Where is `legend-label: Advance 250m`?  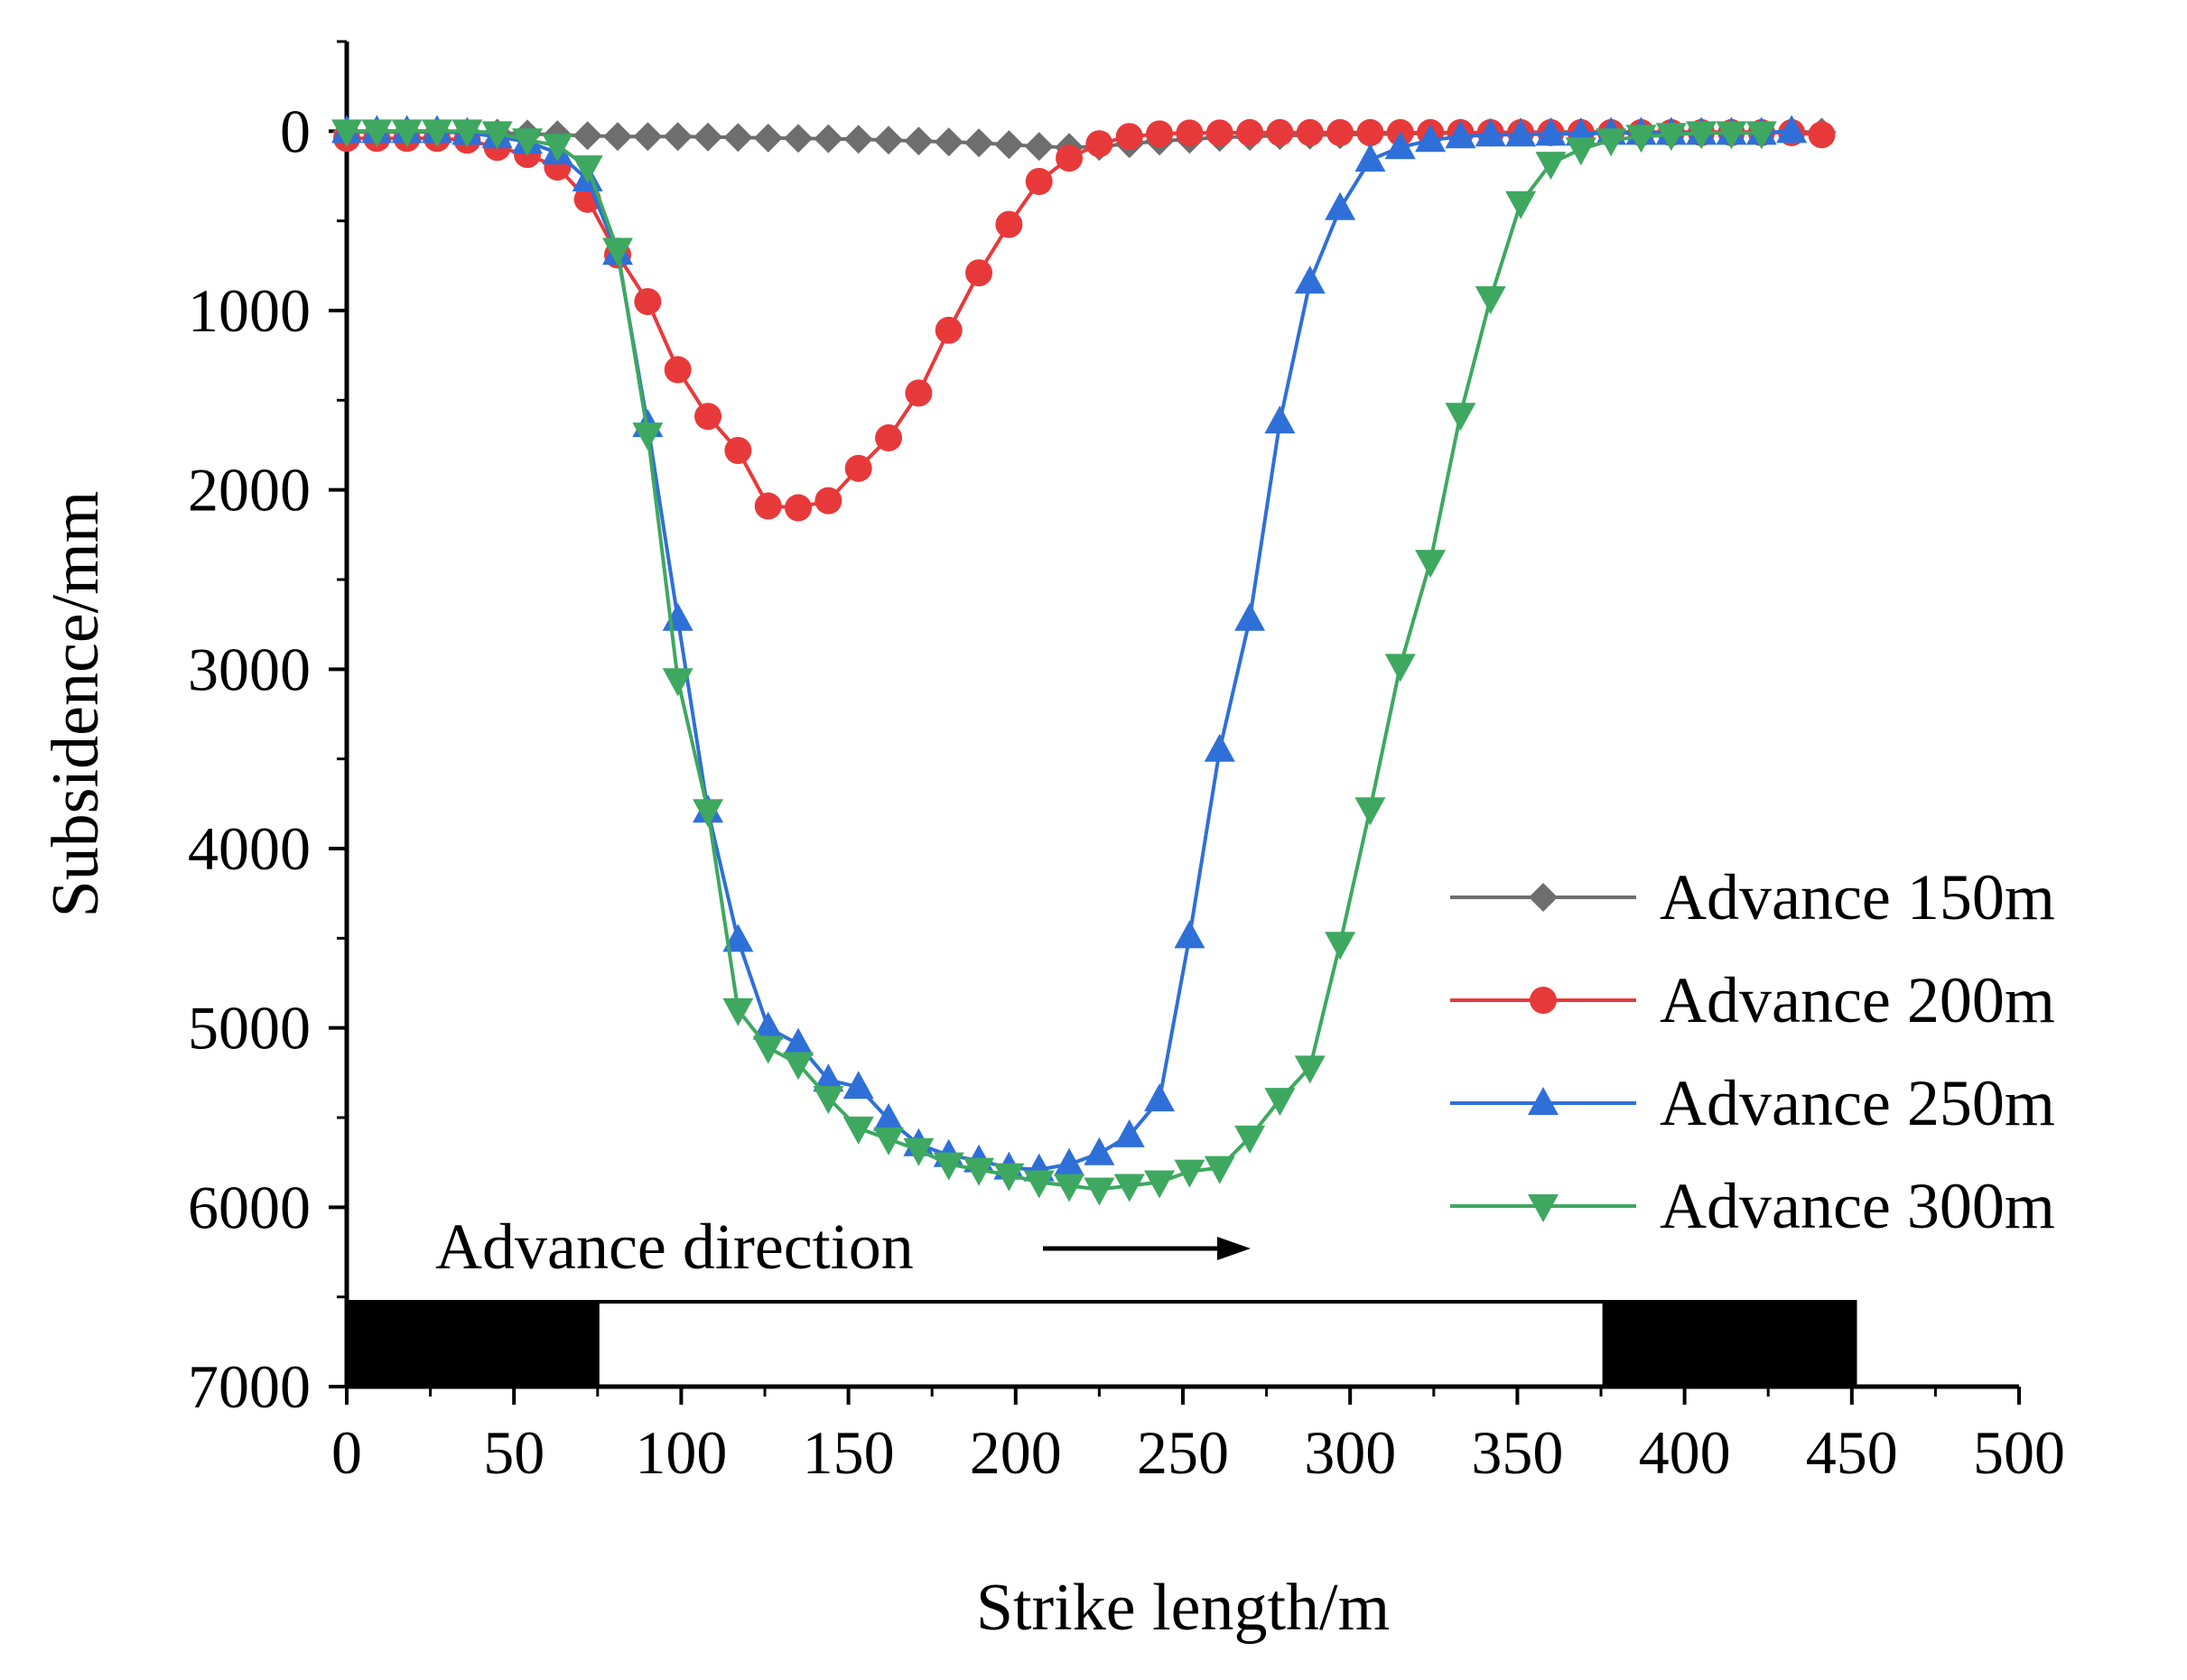
legend-label: Advance 250m is located at coordinates (1857, 1103).